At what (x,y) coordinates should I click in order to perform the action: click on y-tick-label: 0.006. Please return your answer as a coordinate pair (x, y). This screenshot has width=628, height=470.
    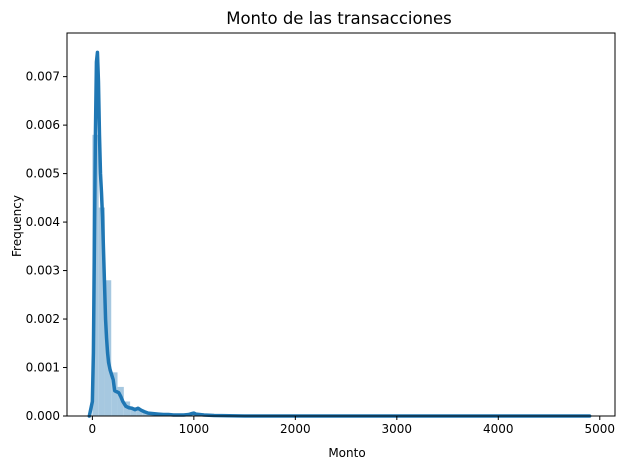
    Looking at the image, I should click on (43, 125).